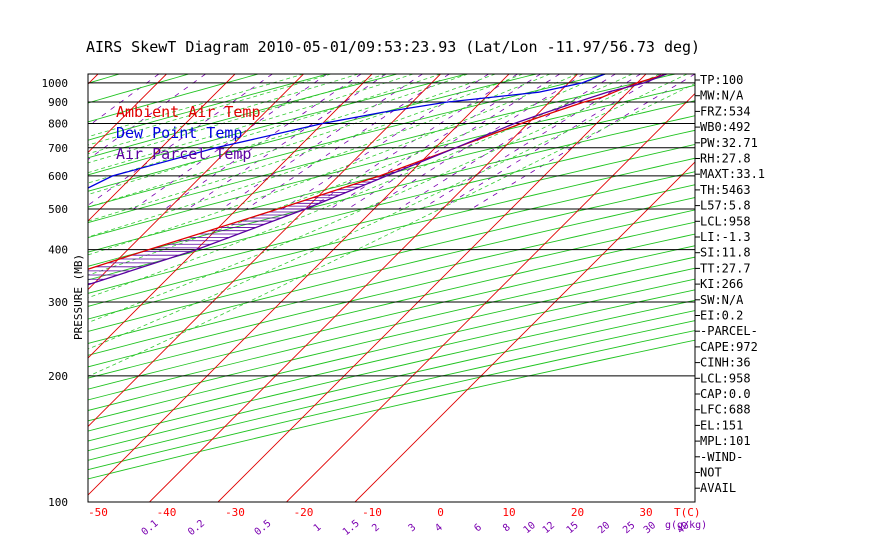 The image size is (870, 560). I want to click on cape-hatch, so click(269, 216).